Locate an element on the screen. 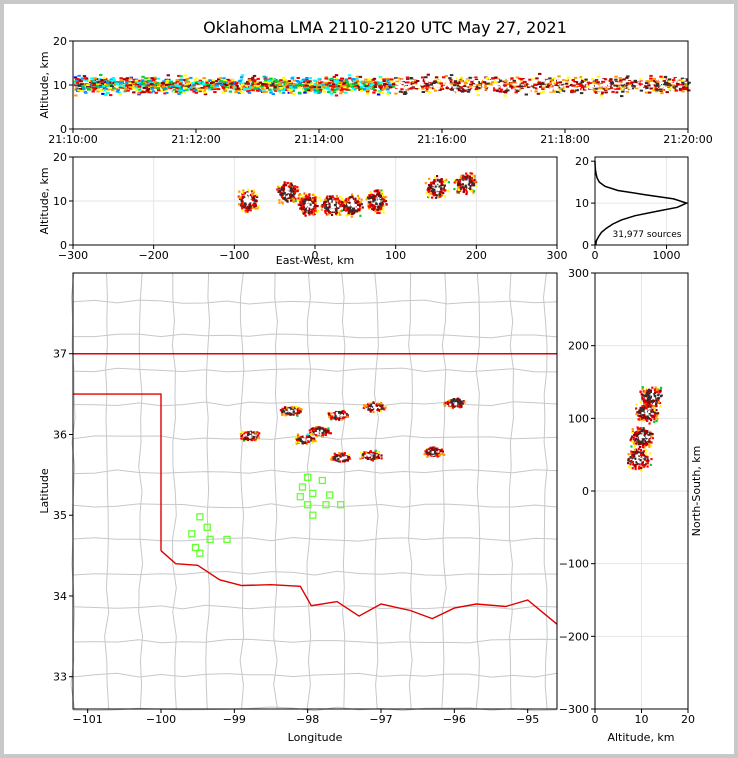 This screenshot has width=738, height=758. x-tick-label: 200 is located at coordinates (476, 255).